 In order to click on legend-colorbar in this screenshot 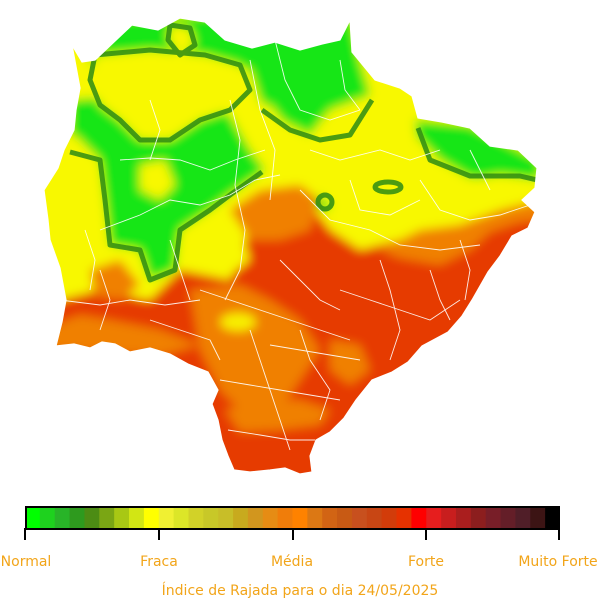, I will do `click(292, 518)`.